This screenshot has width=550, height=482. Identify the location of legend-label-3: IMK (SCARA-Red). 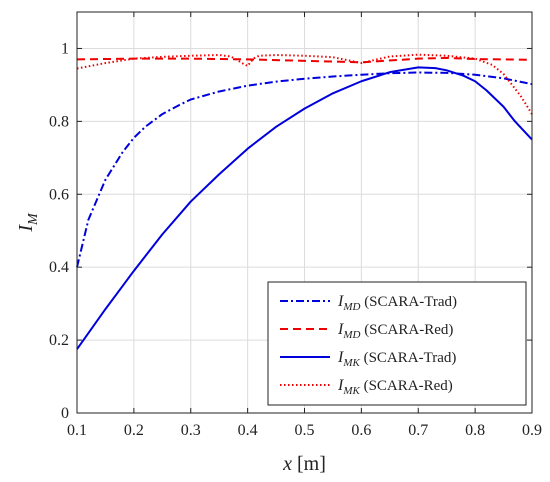
(395, 387).